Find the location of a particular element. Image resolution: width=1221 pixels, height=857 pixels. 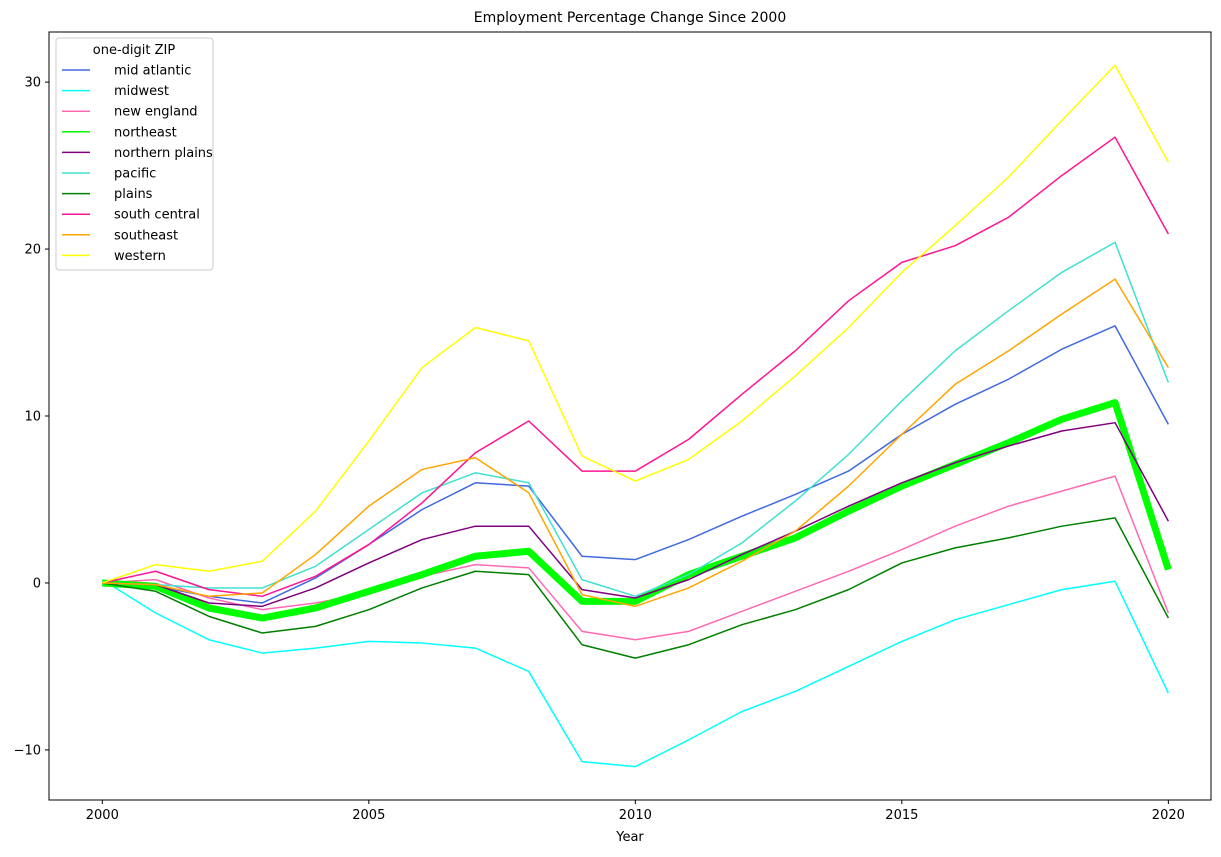

legend-title: one-digit ZIP is located at coordinates (134, 50).